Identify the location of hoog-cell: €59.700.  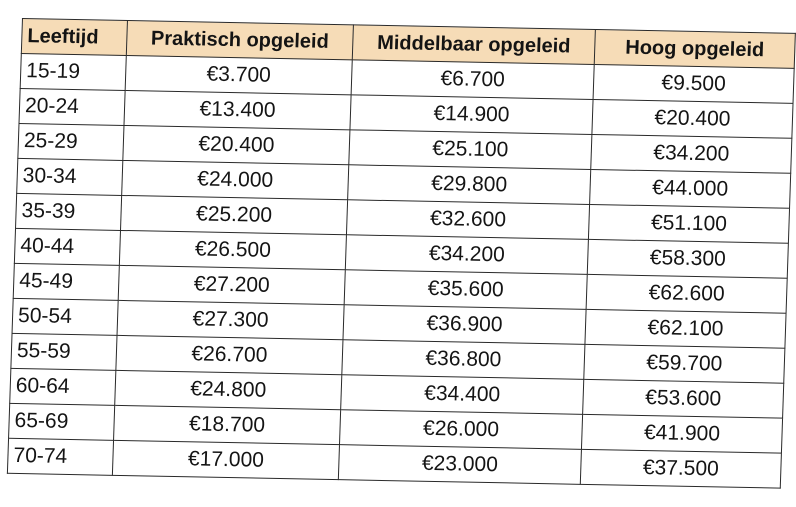
(684, 364).